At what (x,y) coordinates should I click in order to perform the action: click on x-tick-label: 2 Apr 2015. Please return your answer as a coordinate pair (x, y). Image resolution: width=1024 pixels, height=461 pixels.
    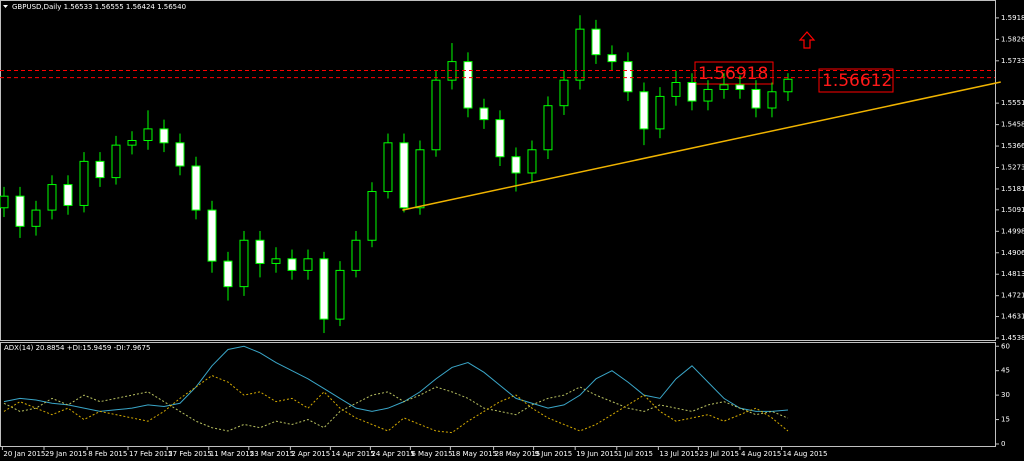
    Looking at the image, I should click on (310, 454).